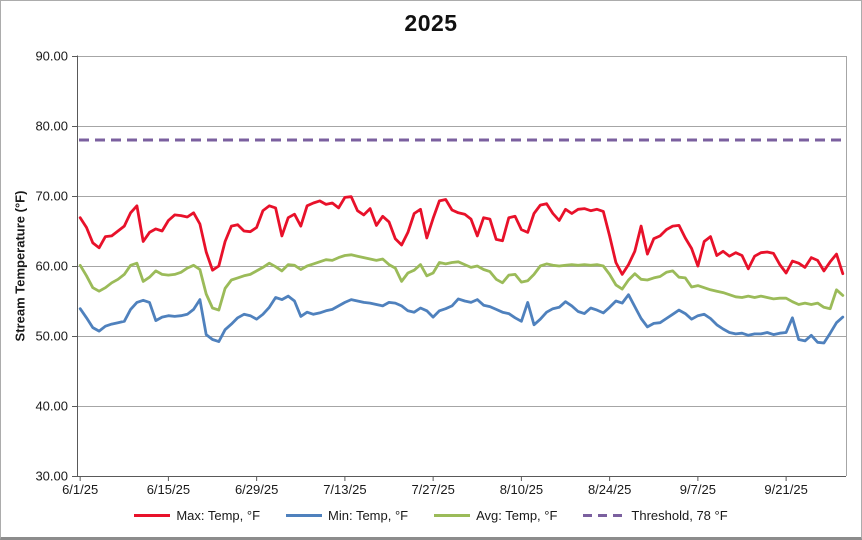 This screenshot has width=862, height=540. Describe the element at coordinates (51, 406) in the screenshot. I see `y-tick-label: 40.00` at that location.